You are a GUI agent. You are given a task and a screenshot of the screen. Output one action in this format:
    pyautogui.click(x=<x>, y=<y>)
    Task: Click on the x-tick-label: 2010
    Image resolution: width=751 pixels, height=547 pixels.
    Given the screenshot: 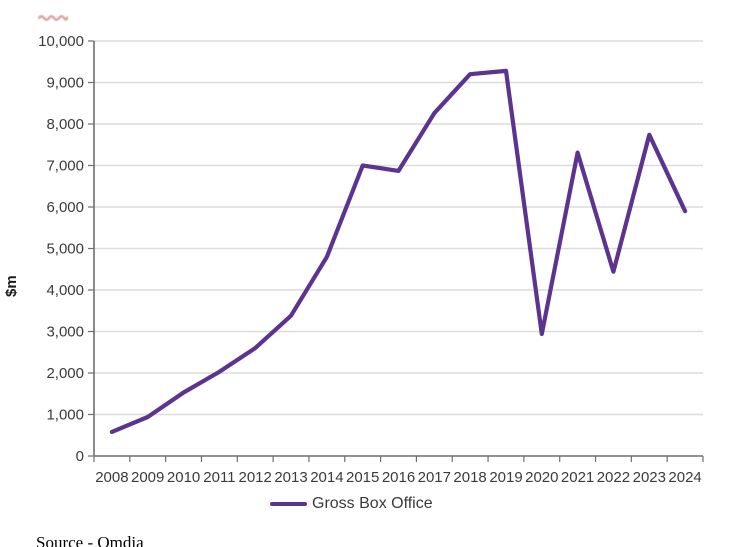 What is the action you would take?
    pyautogui.click(x=183, y=477)
    